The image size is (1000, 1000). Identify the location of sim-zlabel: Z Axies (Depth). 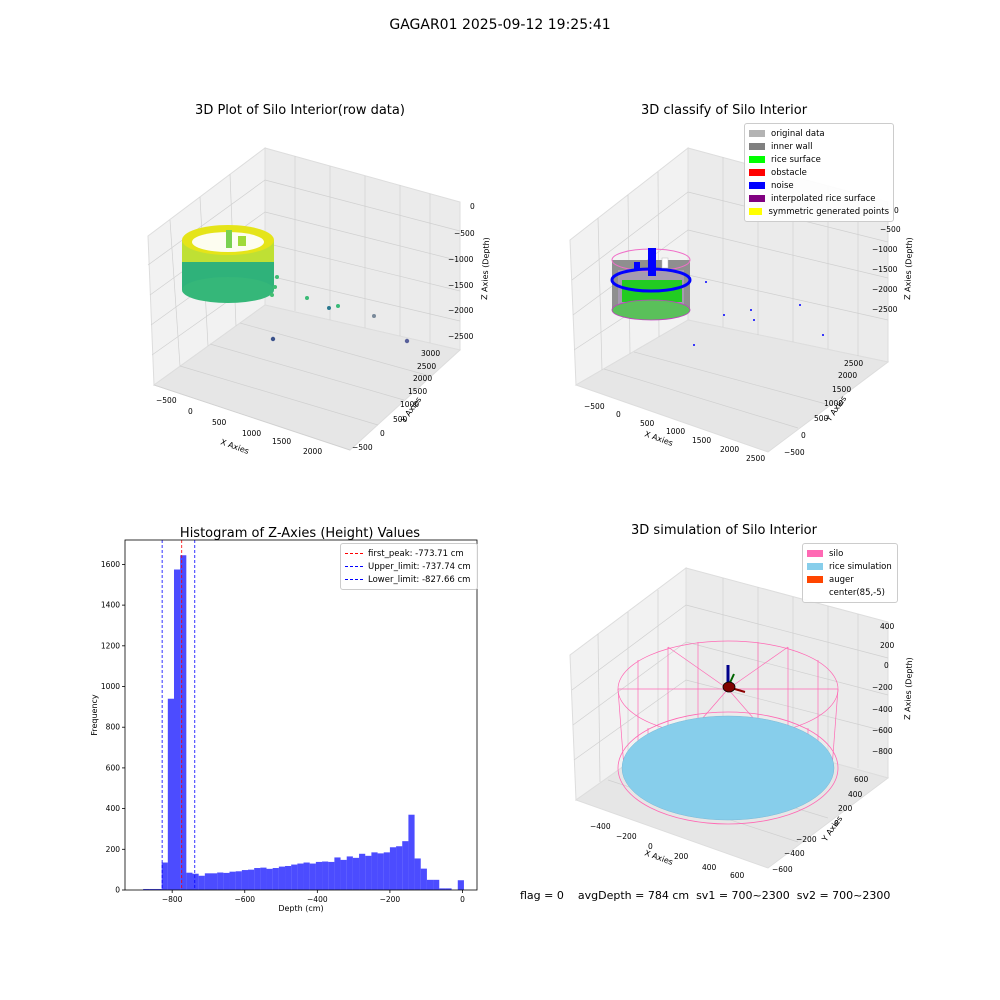
(908, 688).